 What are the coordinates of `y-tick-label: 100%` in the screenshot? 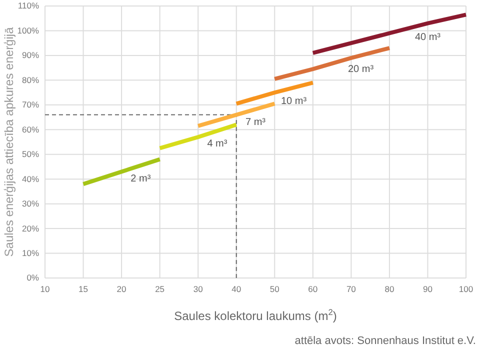 It's located at (28, 30).